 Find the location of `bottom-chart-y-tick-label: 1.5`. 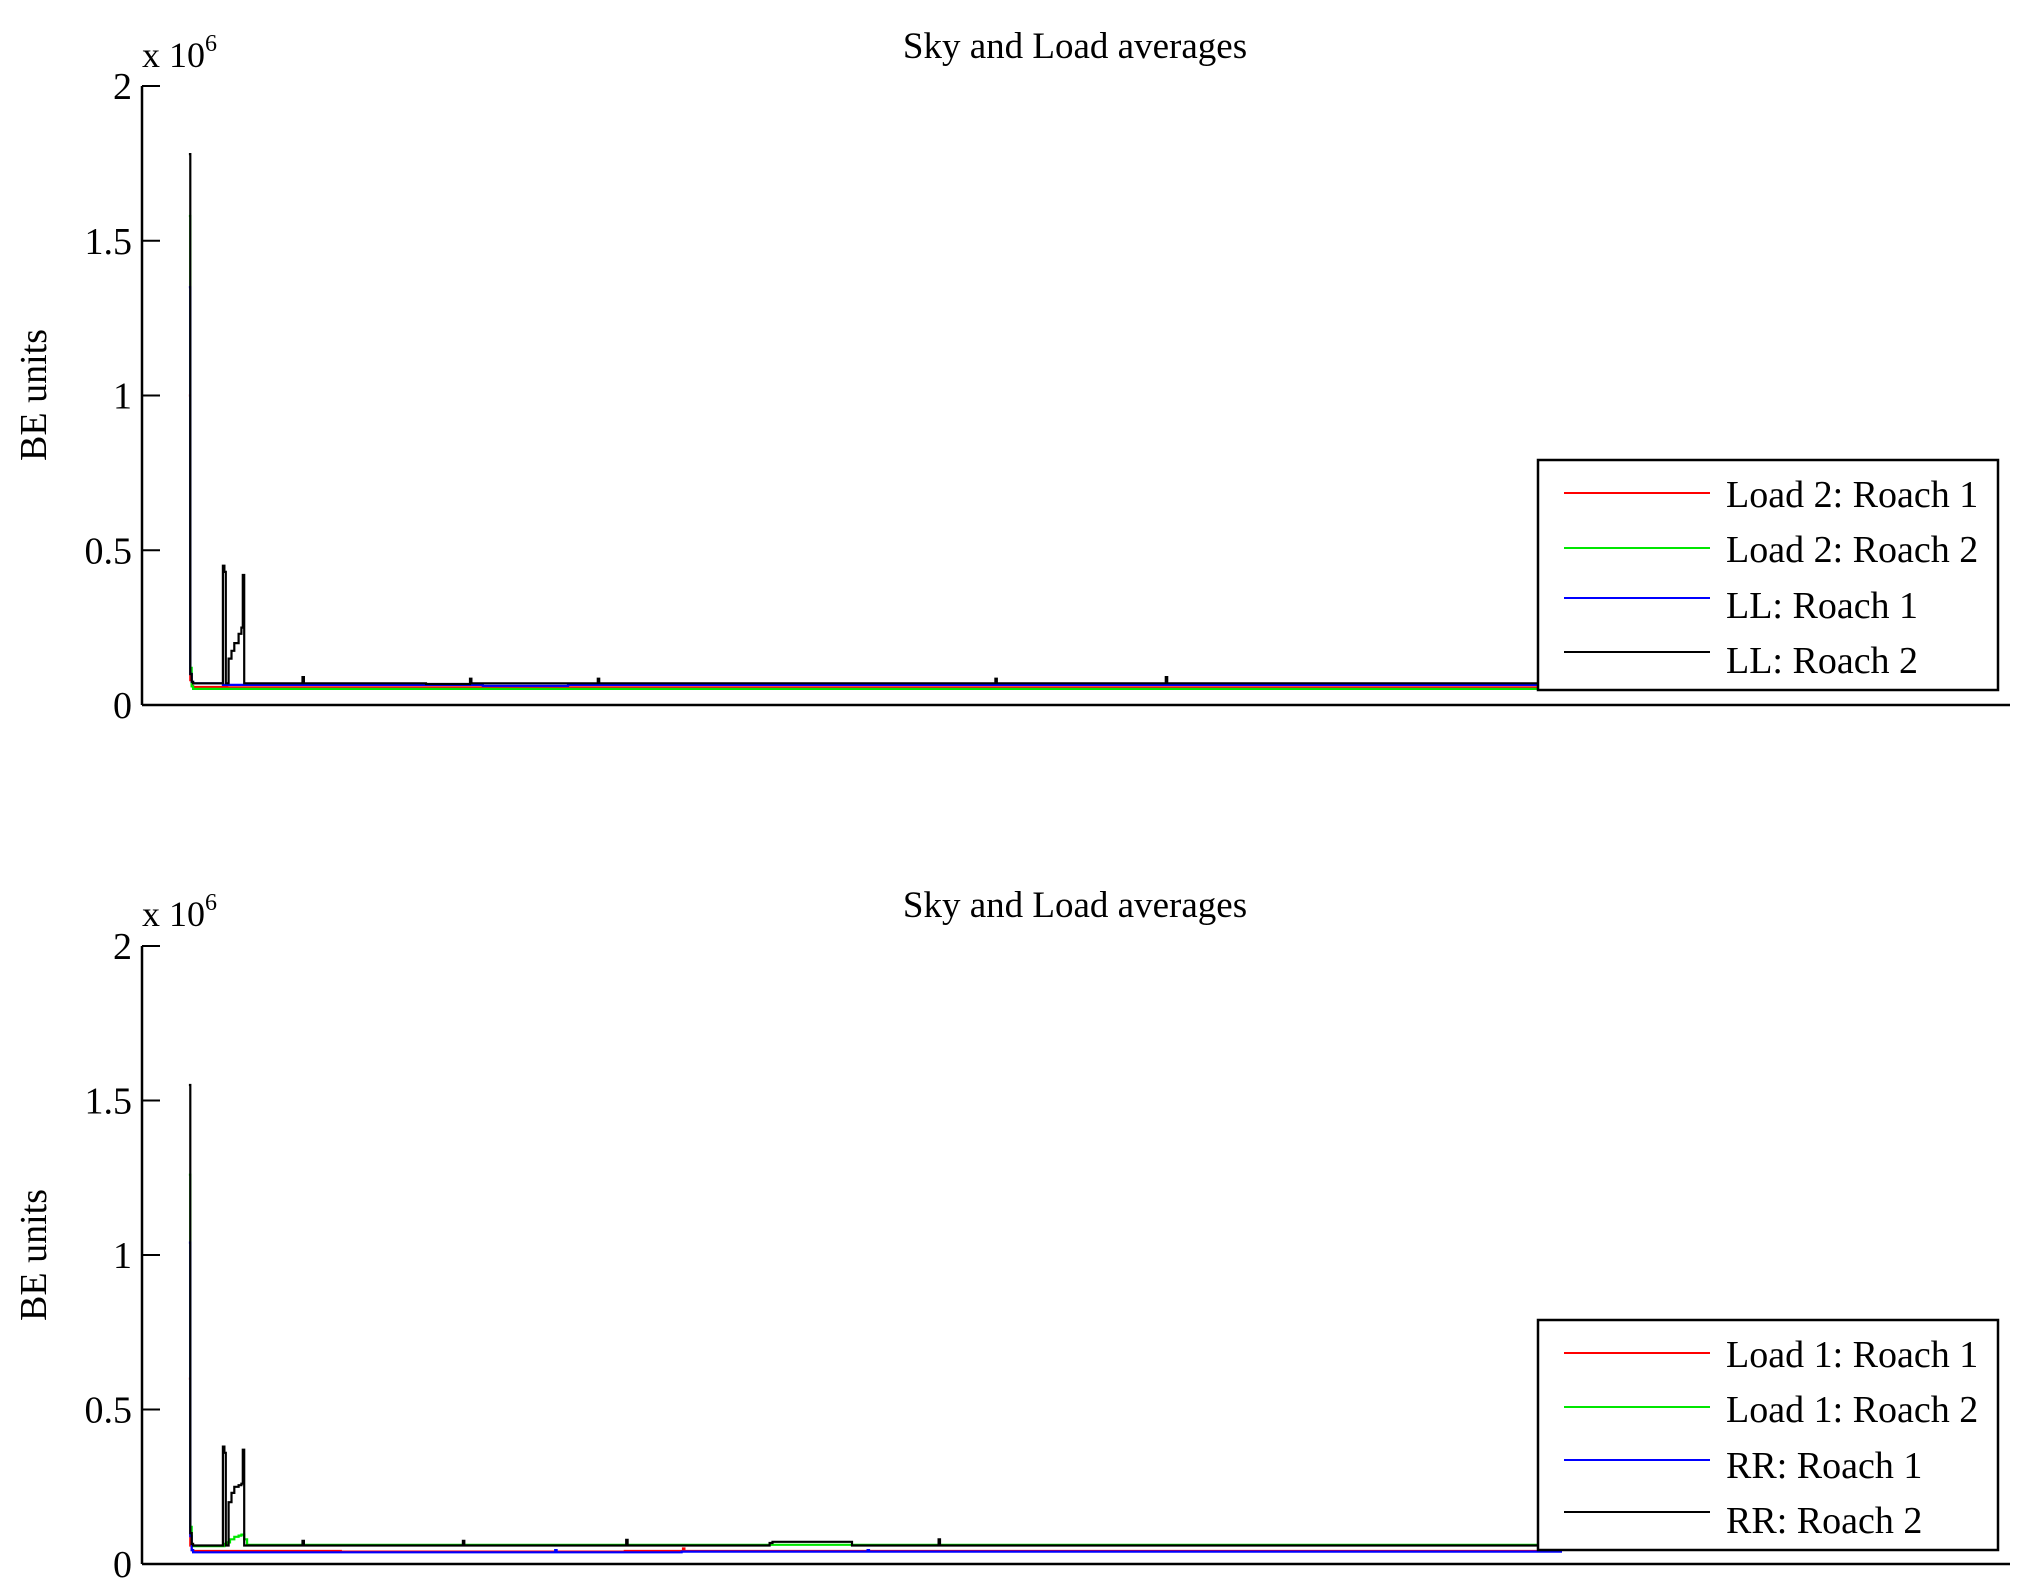

bottom-chart-y-tick-label: 1.5 is located at coordinates (109, 1102).